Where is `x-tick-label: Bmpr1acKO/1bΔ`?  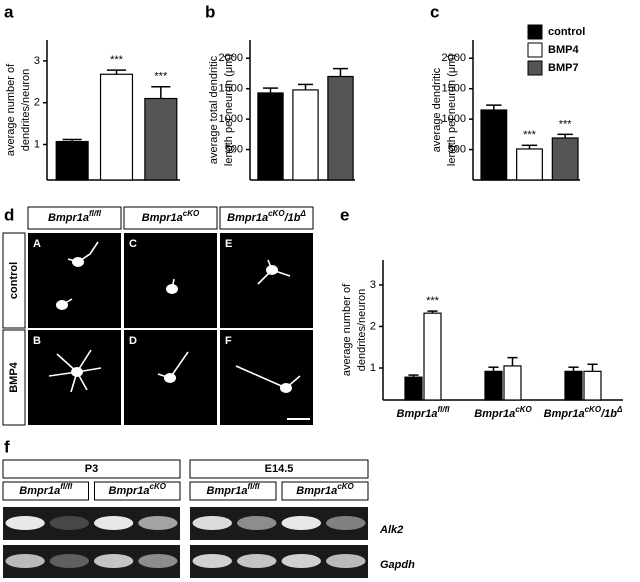
x-tick-label: Bmpr1acKO/1bΔ is located at coordinates (583, 412).